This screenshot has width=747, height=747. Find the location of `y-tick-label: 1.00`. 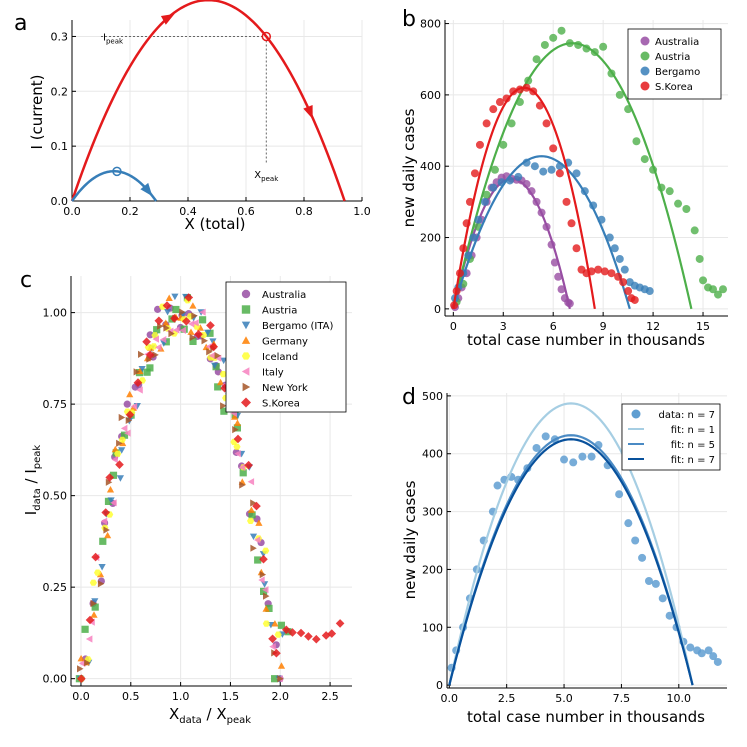

y-tick-label: 1.00 is located at coordinates (55, 313).